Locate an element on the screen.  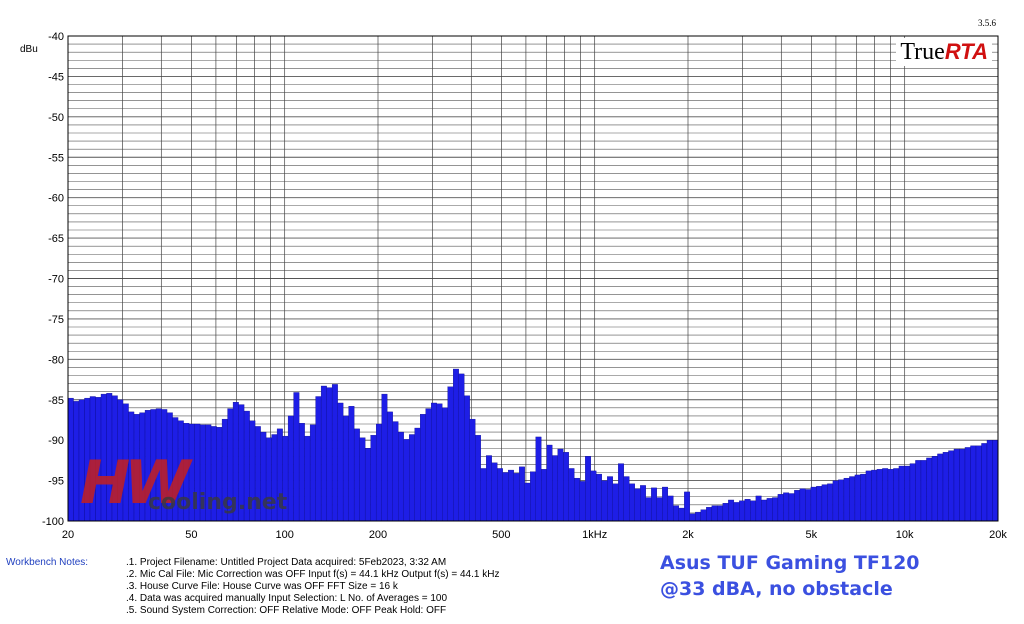
x-tick-label: 2k is located at coordinates (688, 535).